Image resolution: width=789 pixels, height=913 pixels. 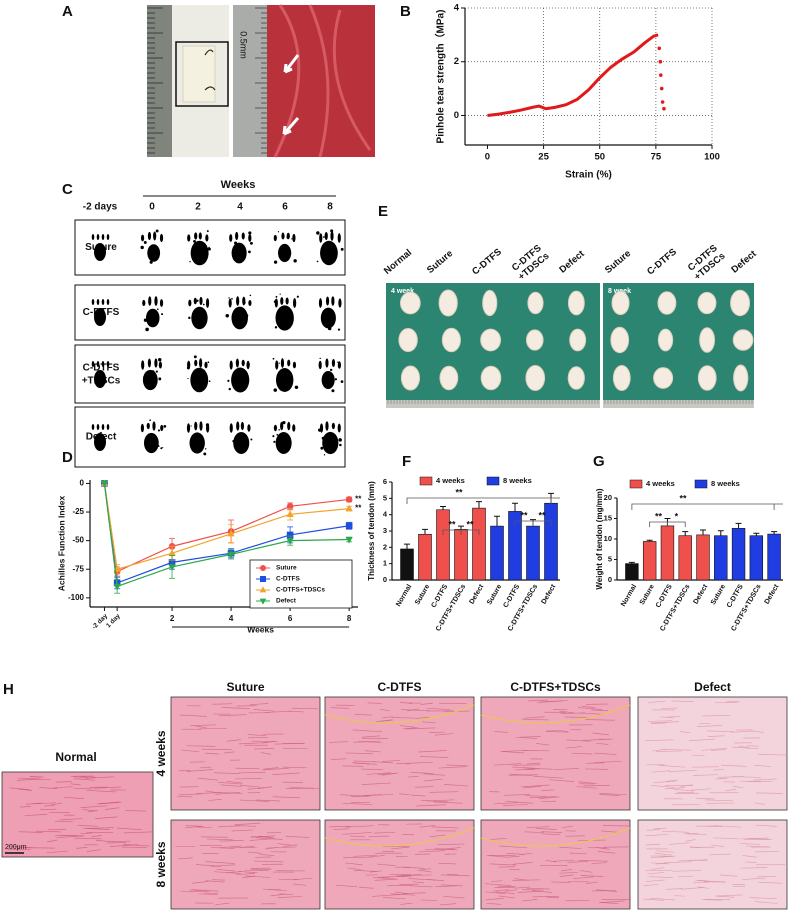 I want to click on marker, so click(x=664, y=108).